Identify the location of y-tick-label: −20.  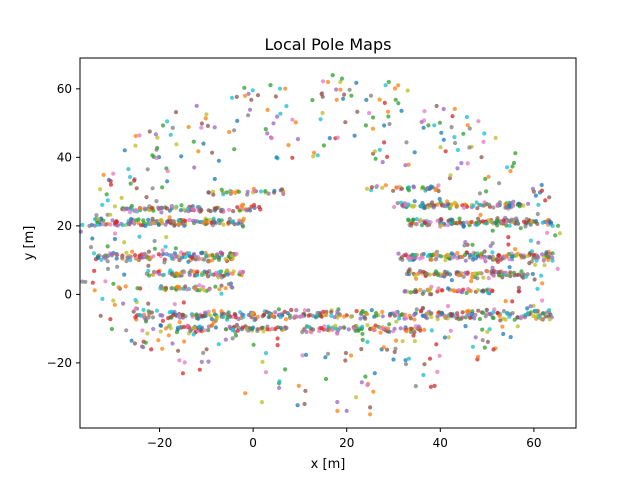
(59, 363).